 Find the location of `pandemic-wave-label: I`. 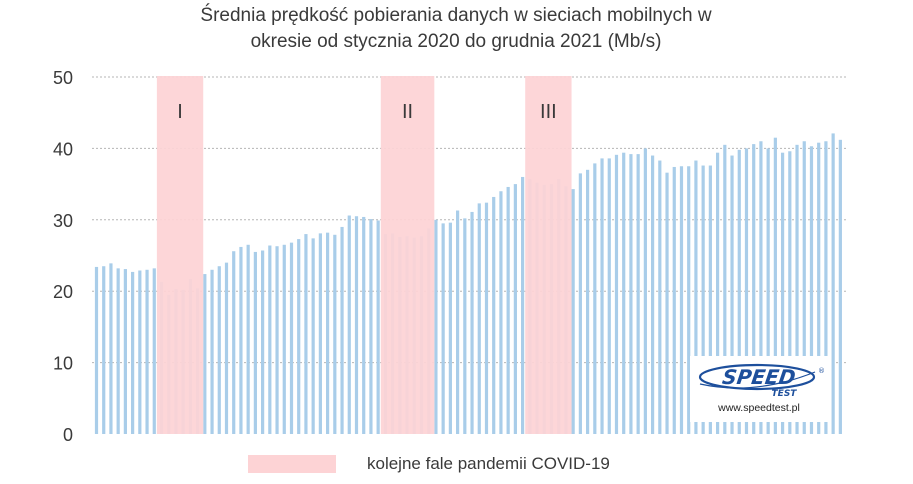

pandemic-wave-label: I is located at coordinates (180, 112).